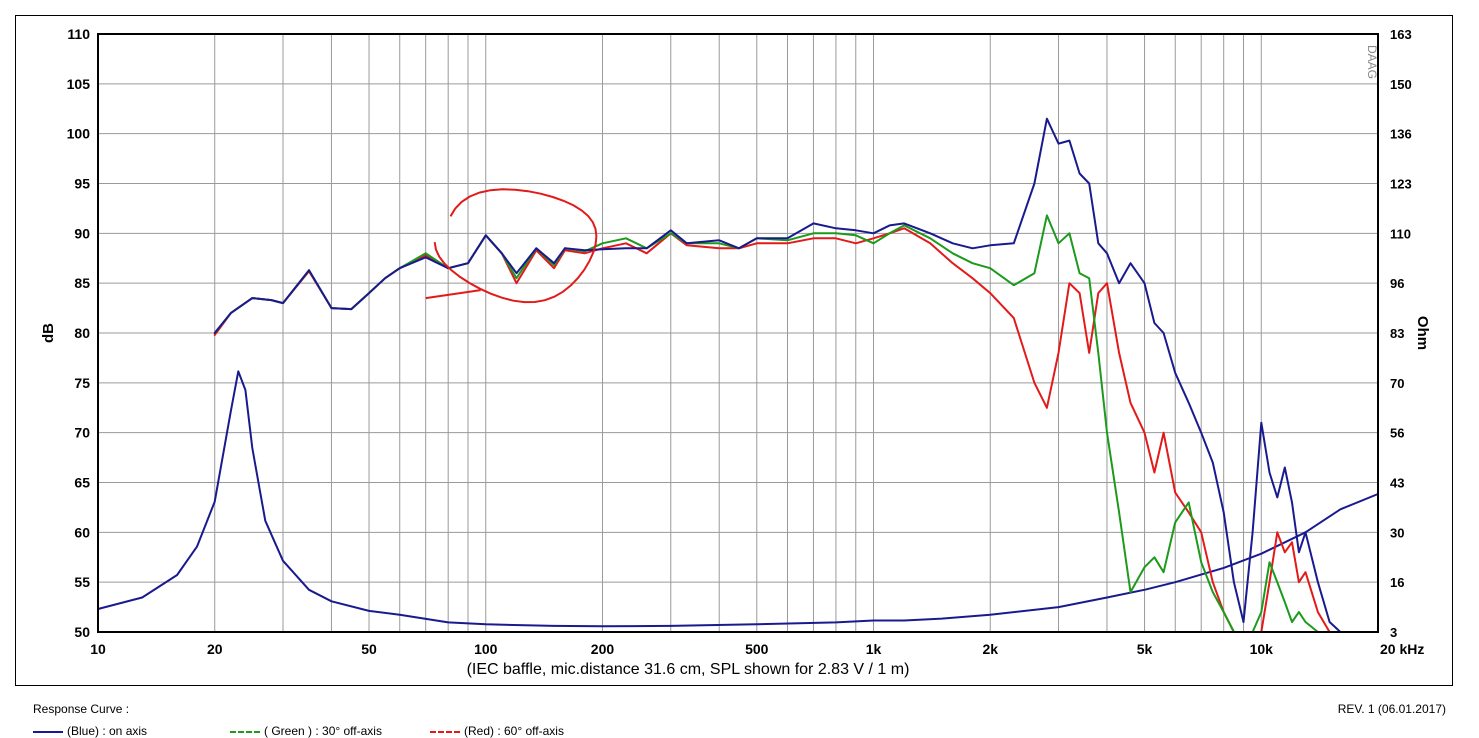 This screenshot has height=738, width=1479. Describe the element at coordinates (1397, 532) in the screenshot. I see `y-right-tick-label: 30` at that location.